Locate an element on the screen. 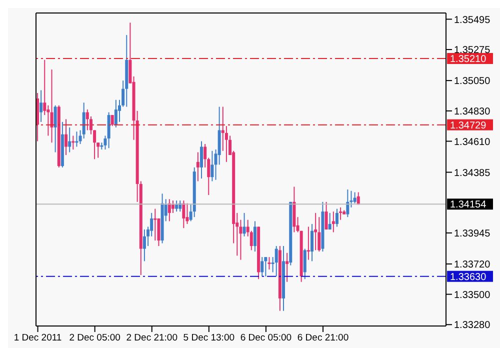 The image size is (500, 350). ref-line-label: 1.33630 is located at coordinates (468, 277).